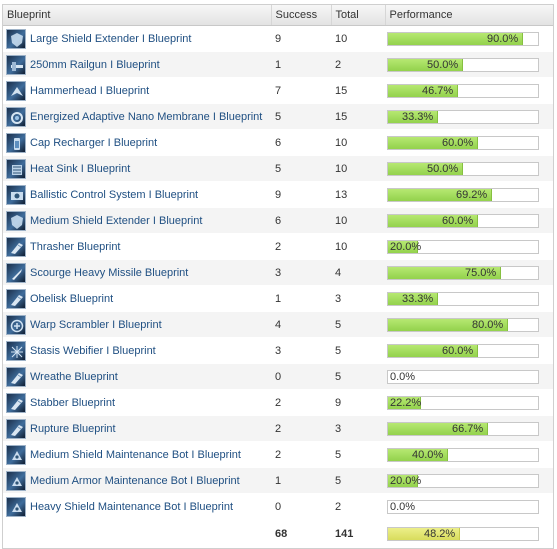 The width and height of the screenshot is (557, 549). What do you see at coordinates (16, 142) in the screenshot?
I see `cap-recharger-icon` at bounding box center [16, 142].